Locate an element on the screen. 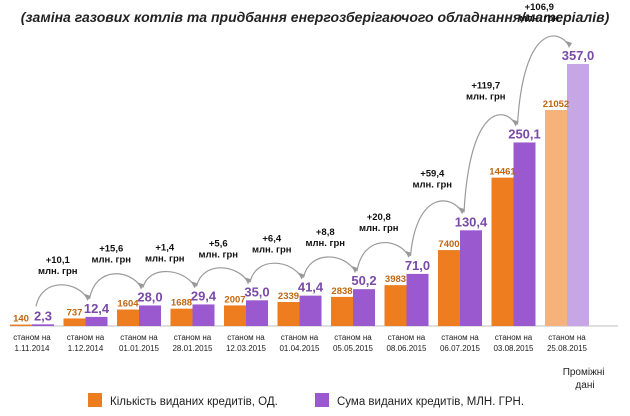 The image size is (630, 416). sum-value-label: 35,0 is located at coordinates (256, 291).